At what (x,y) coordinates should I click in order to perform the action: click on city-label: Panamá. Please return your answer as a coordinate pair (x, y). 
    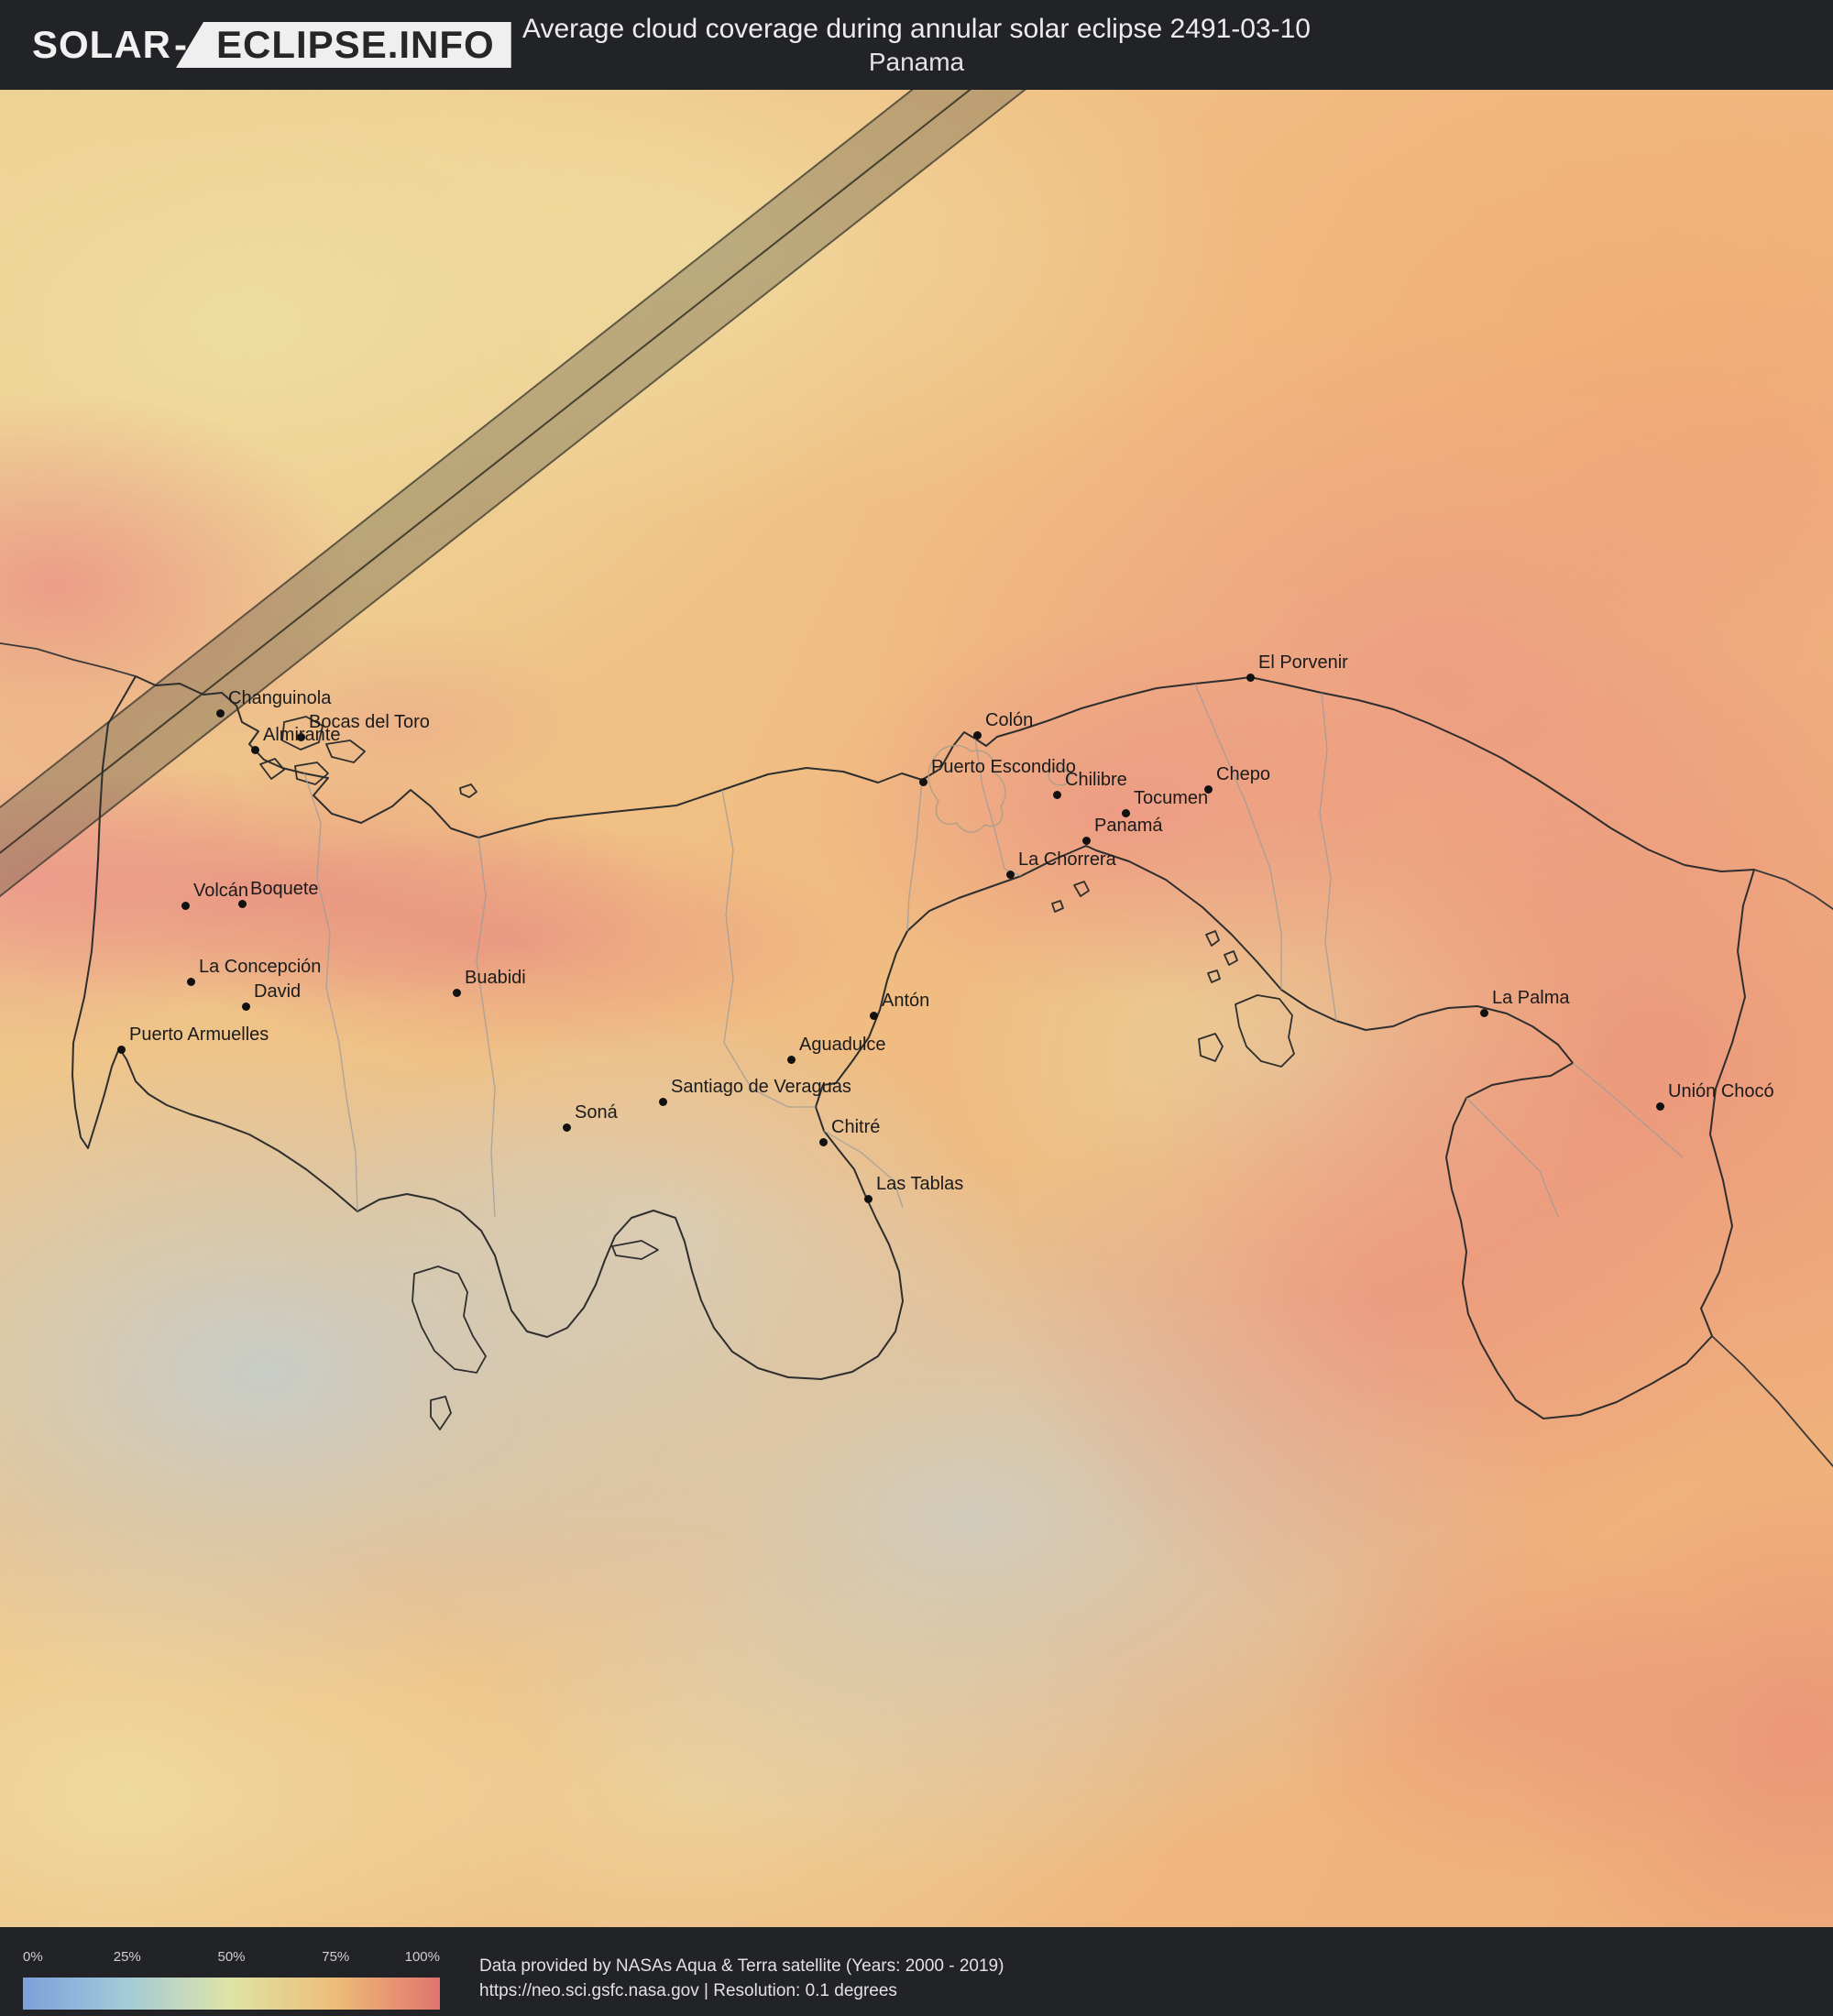
    Looking at the image, I should click on (1128, 826).